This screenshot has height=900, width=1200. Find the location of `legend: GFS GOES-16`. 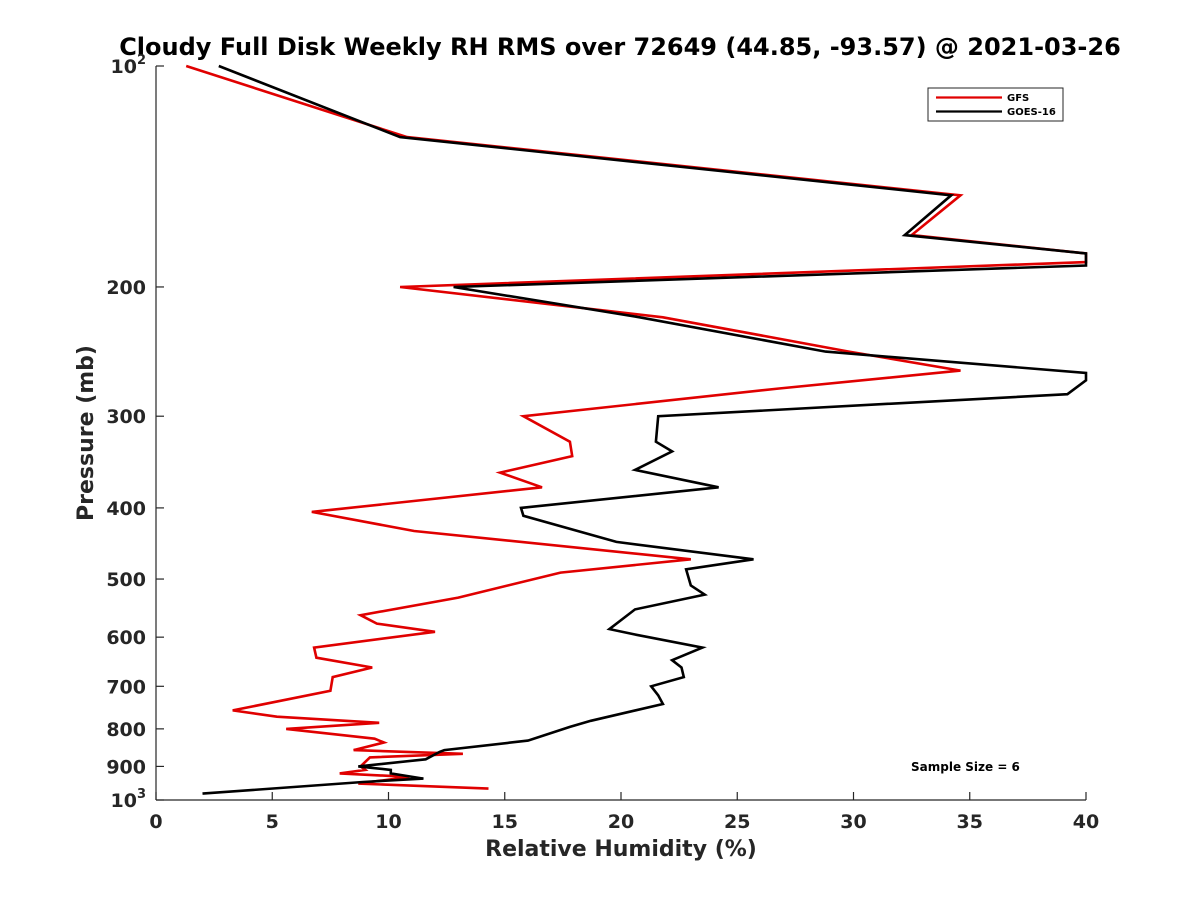

legend: GFS GOES-16 is located at coordinates (995, 104).